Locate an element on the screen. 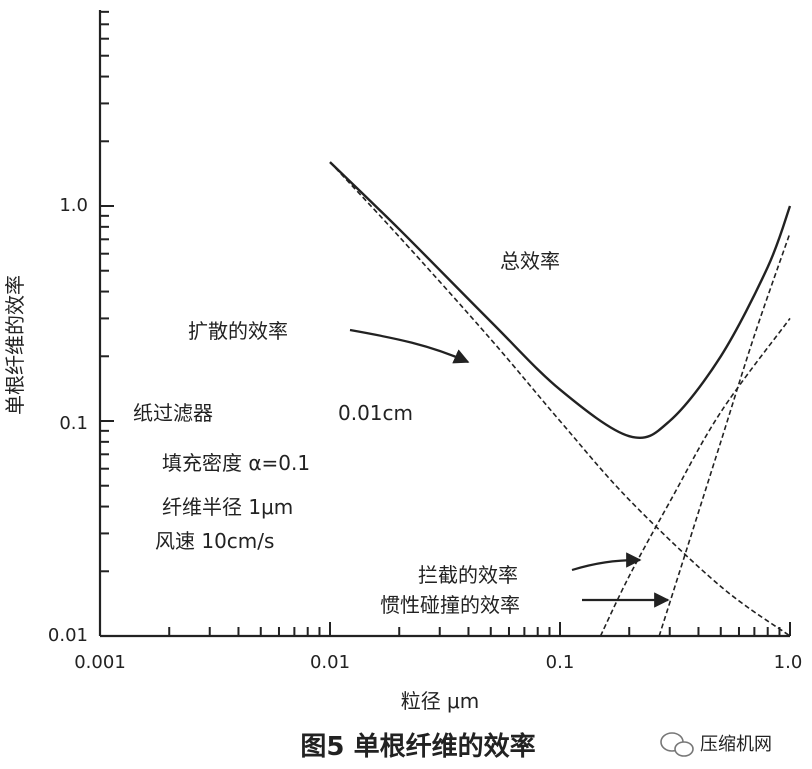  chart-caption: 图5 单根纤维的效率 is located at coordinates (417, 746).